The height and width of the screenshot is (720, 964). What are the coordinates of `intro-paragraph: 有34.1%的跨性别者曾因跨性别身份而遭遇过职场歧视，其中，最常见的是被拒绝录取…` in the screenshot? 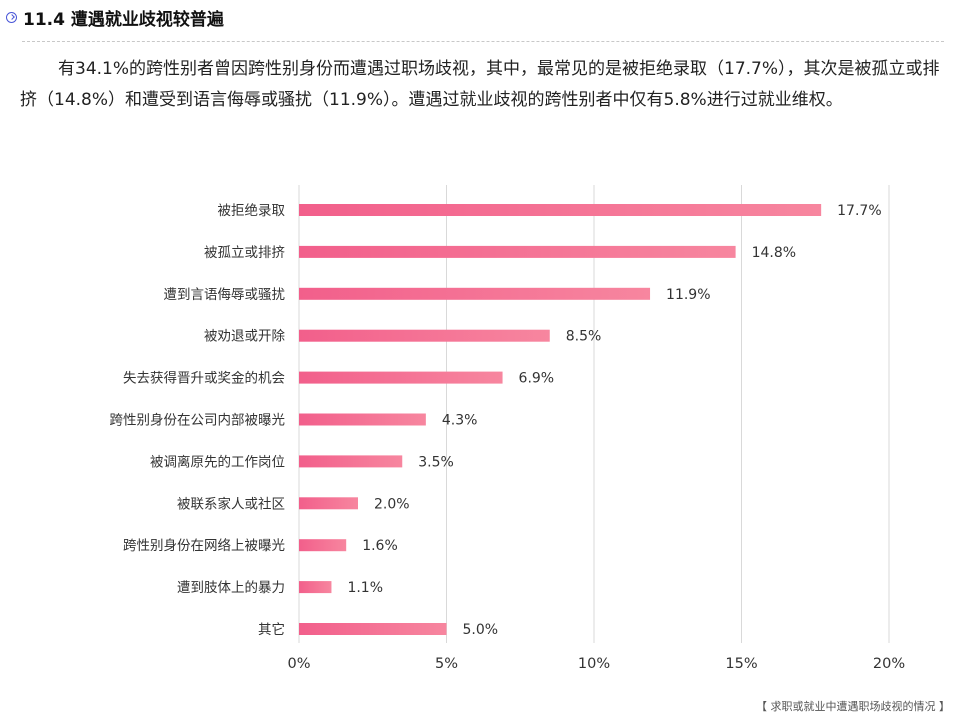 It's located at (480, 84).